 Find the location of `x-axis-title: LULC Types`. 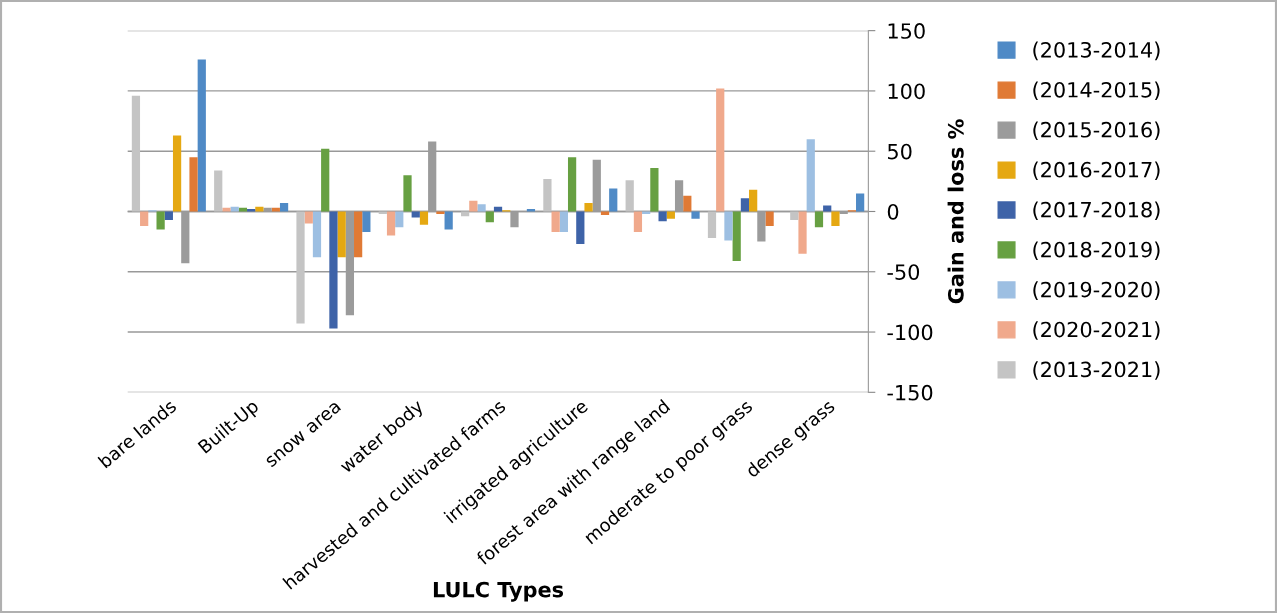

x-axis-title: LULC Types is located at coordinates (498, 591).